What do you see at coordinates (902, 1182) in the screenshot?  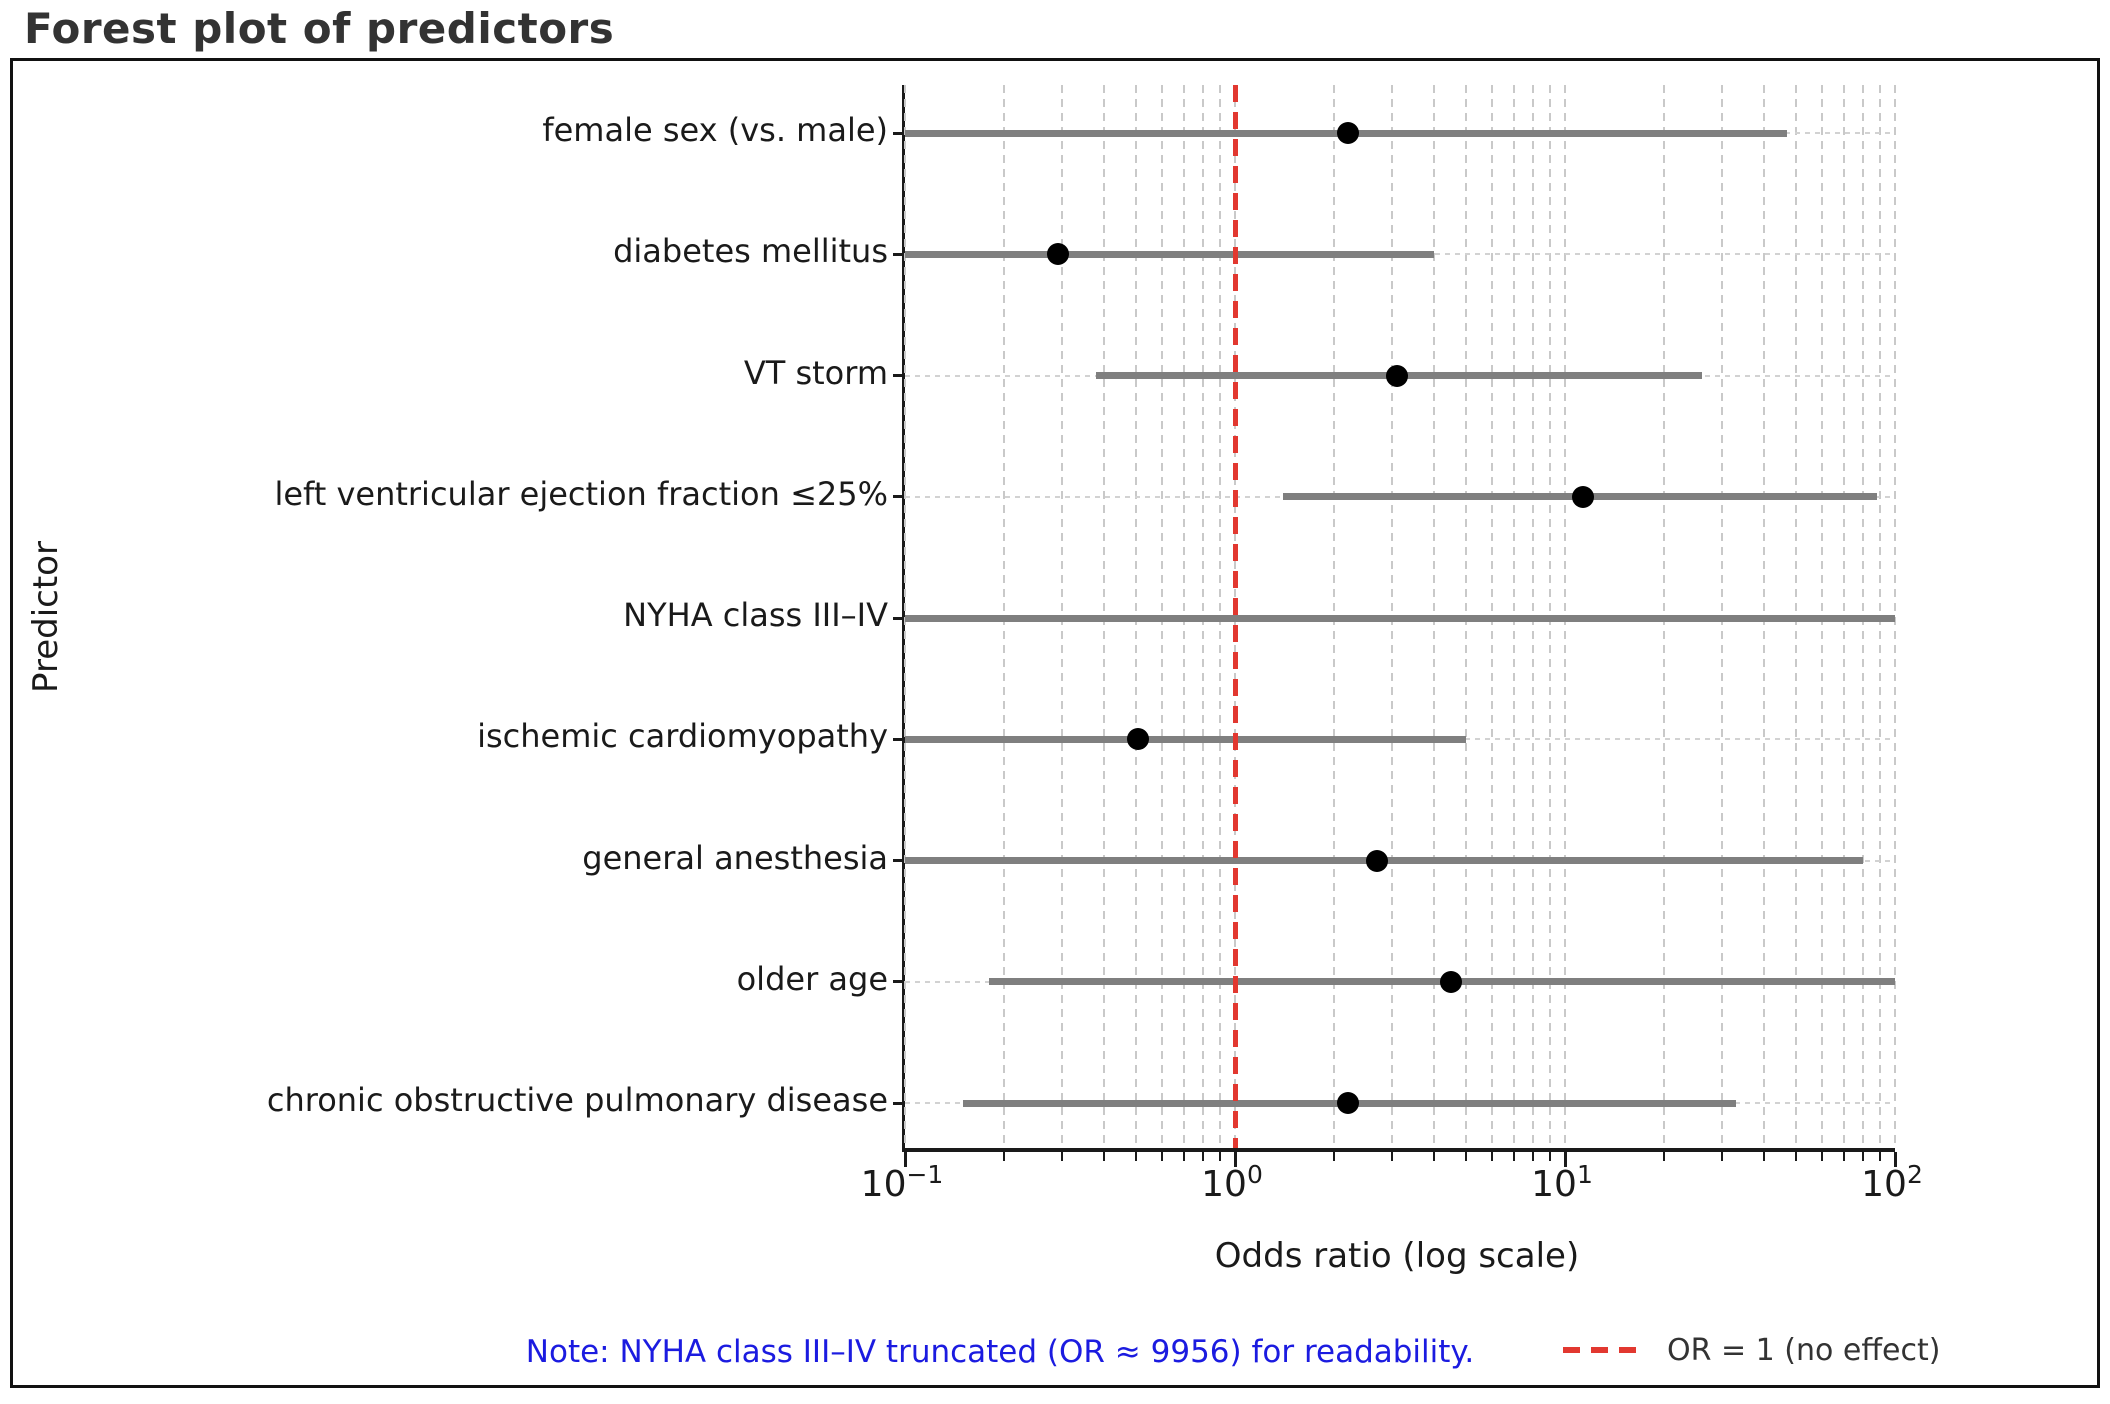 I see `x-axis-tick-label: 10⁻¹` at bounding box center [902, 1182].